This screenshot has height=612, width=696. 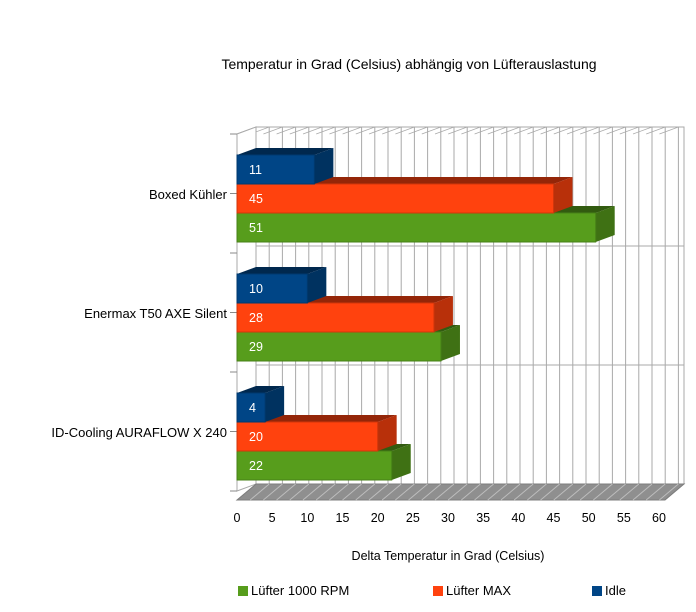 I want to click on bar-value-label: 4, so click(x=252, y=408).